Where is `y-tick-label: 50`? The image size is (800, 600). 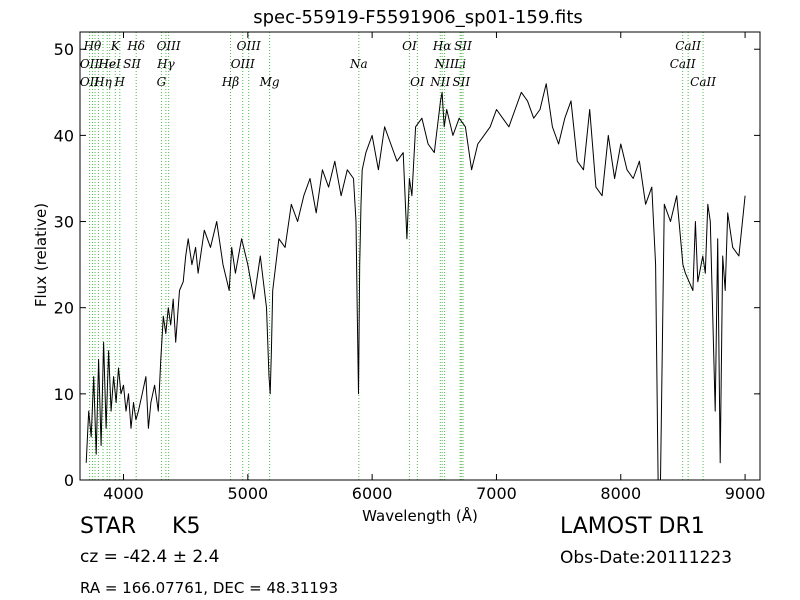 y-tick-label: 50 is located at coordinates (64, 49).